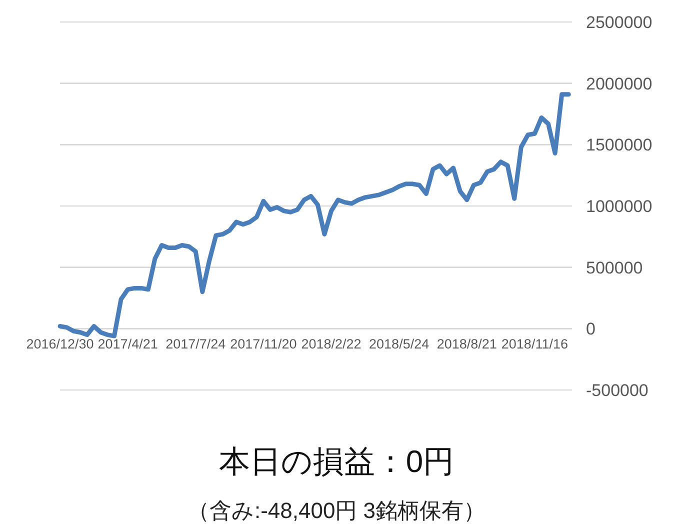  I want to click on y-tick-label: 1500000, so click(619, 145).